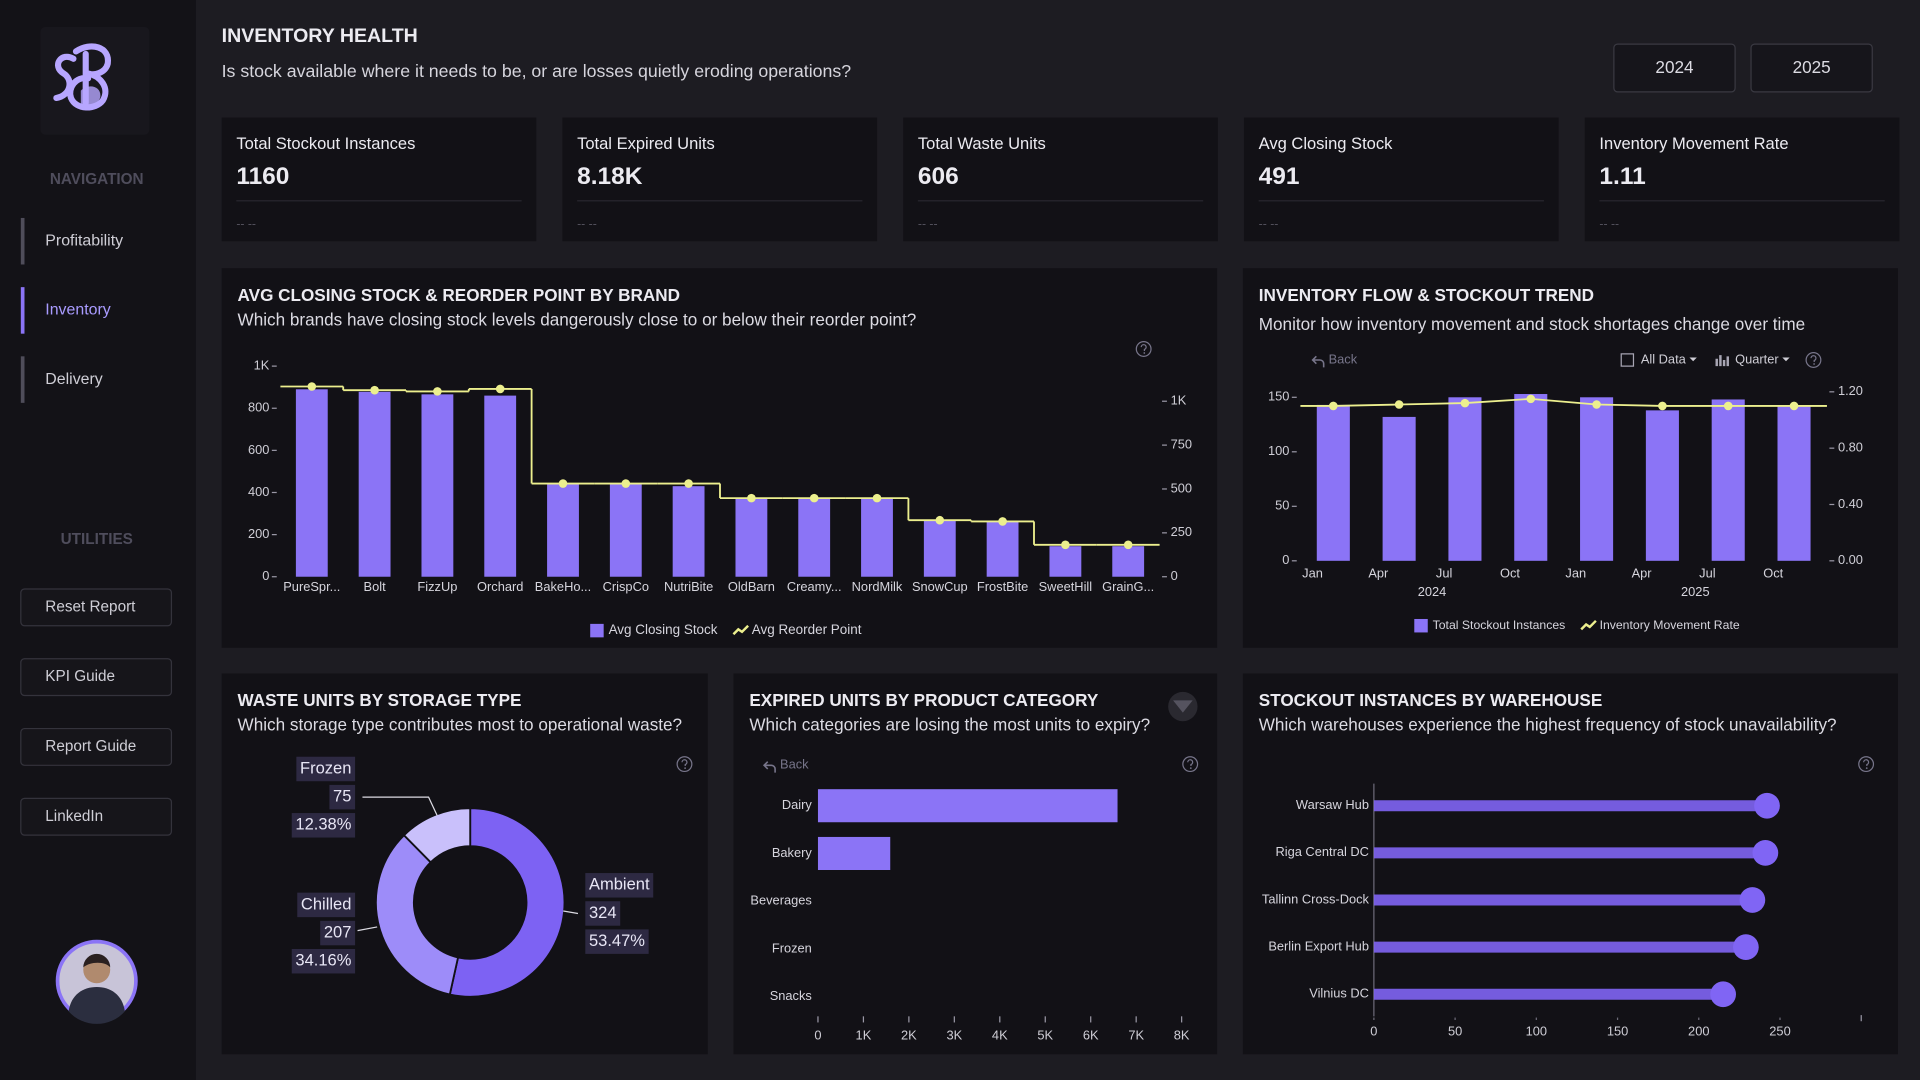 This screenshot has height=1080, width=1920. Describe the element at coordinates (1000, 1034) in the screenshot. I see `x-tick-label: 4K` at that location.